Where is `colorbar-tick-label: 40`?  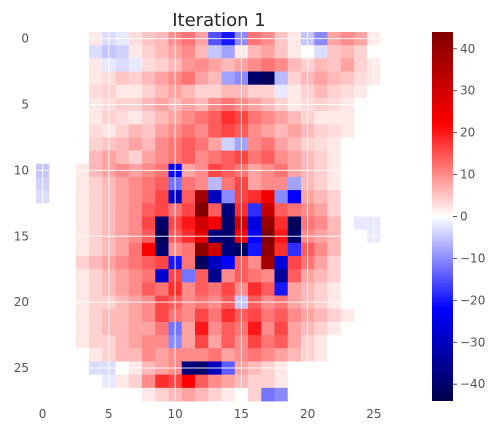 colorbar-tick-label: 40 is located at coordinates (467, 49).